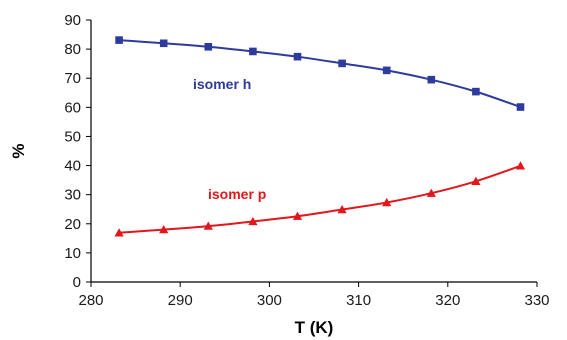 The width and height of the screenshot is (567, 340). I want to click on y-tick-label: 90, so click(72, 20).